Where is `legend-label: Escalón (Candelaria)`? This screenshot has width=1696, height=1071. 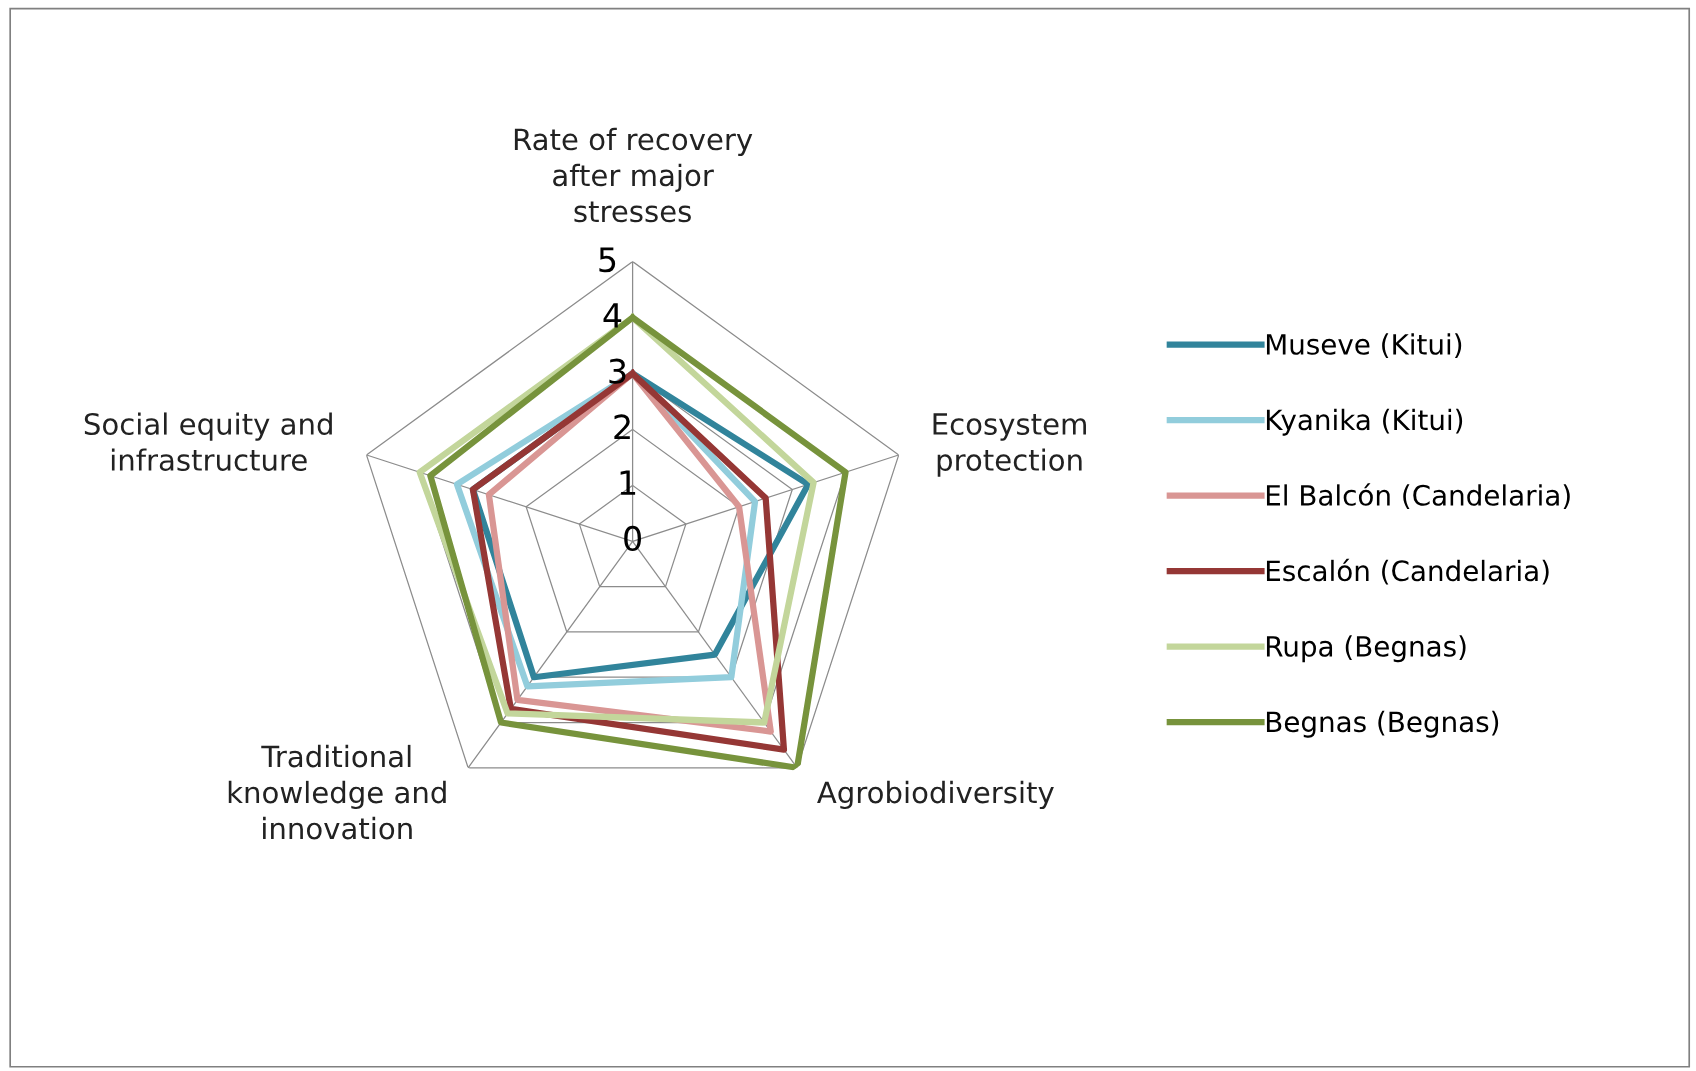
legend-label: Escalón (Candelaria) is located at coordinates (1407, 571).